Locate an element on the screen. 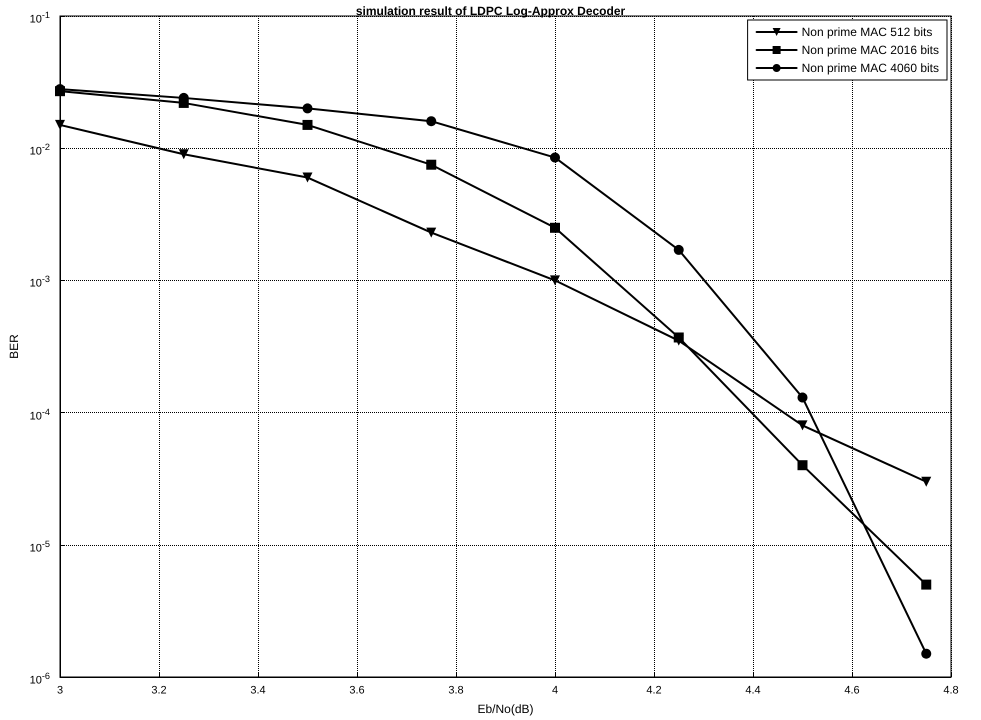 Image resolution: width=981 pixels, height=720 pixels. x-tick-label: 4.2 is located at coordinates (654, 690).